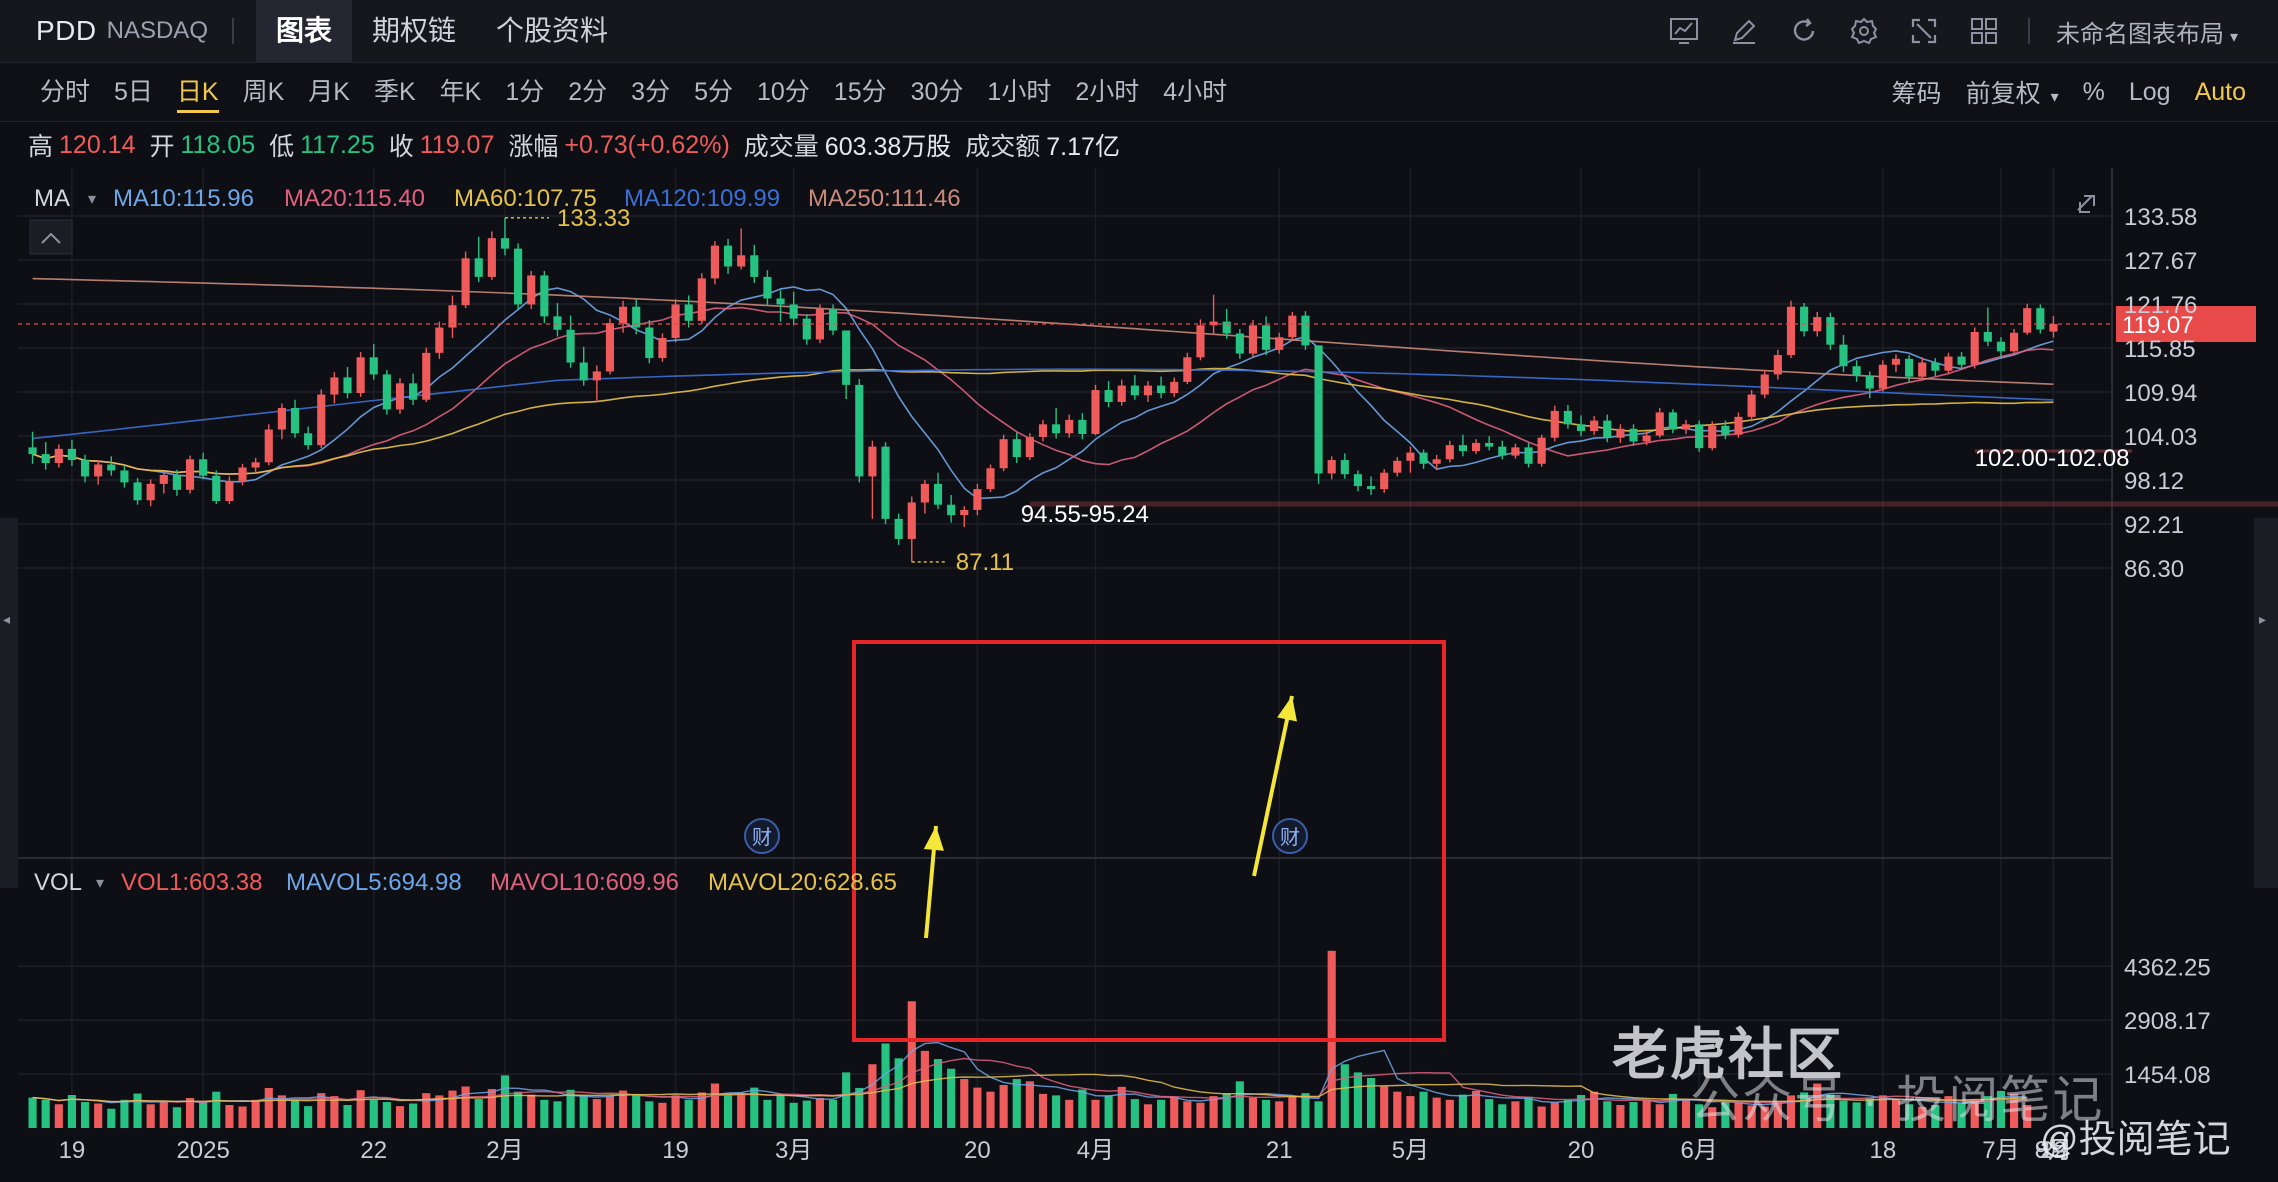 The height and width of the screenshot is (1182, 2278). Describe the element at coordinates (1882, 1150) in the screenshot. I see `date-axis-label: 18` at that location.